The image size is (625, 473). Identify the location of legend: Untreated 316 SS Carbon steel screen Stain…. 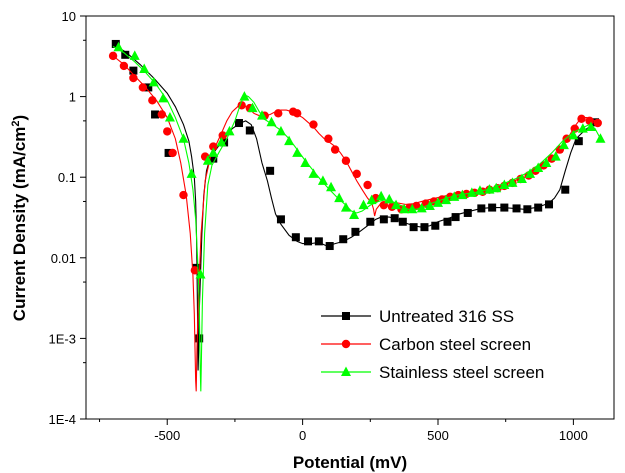
(432, 344).